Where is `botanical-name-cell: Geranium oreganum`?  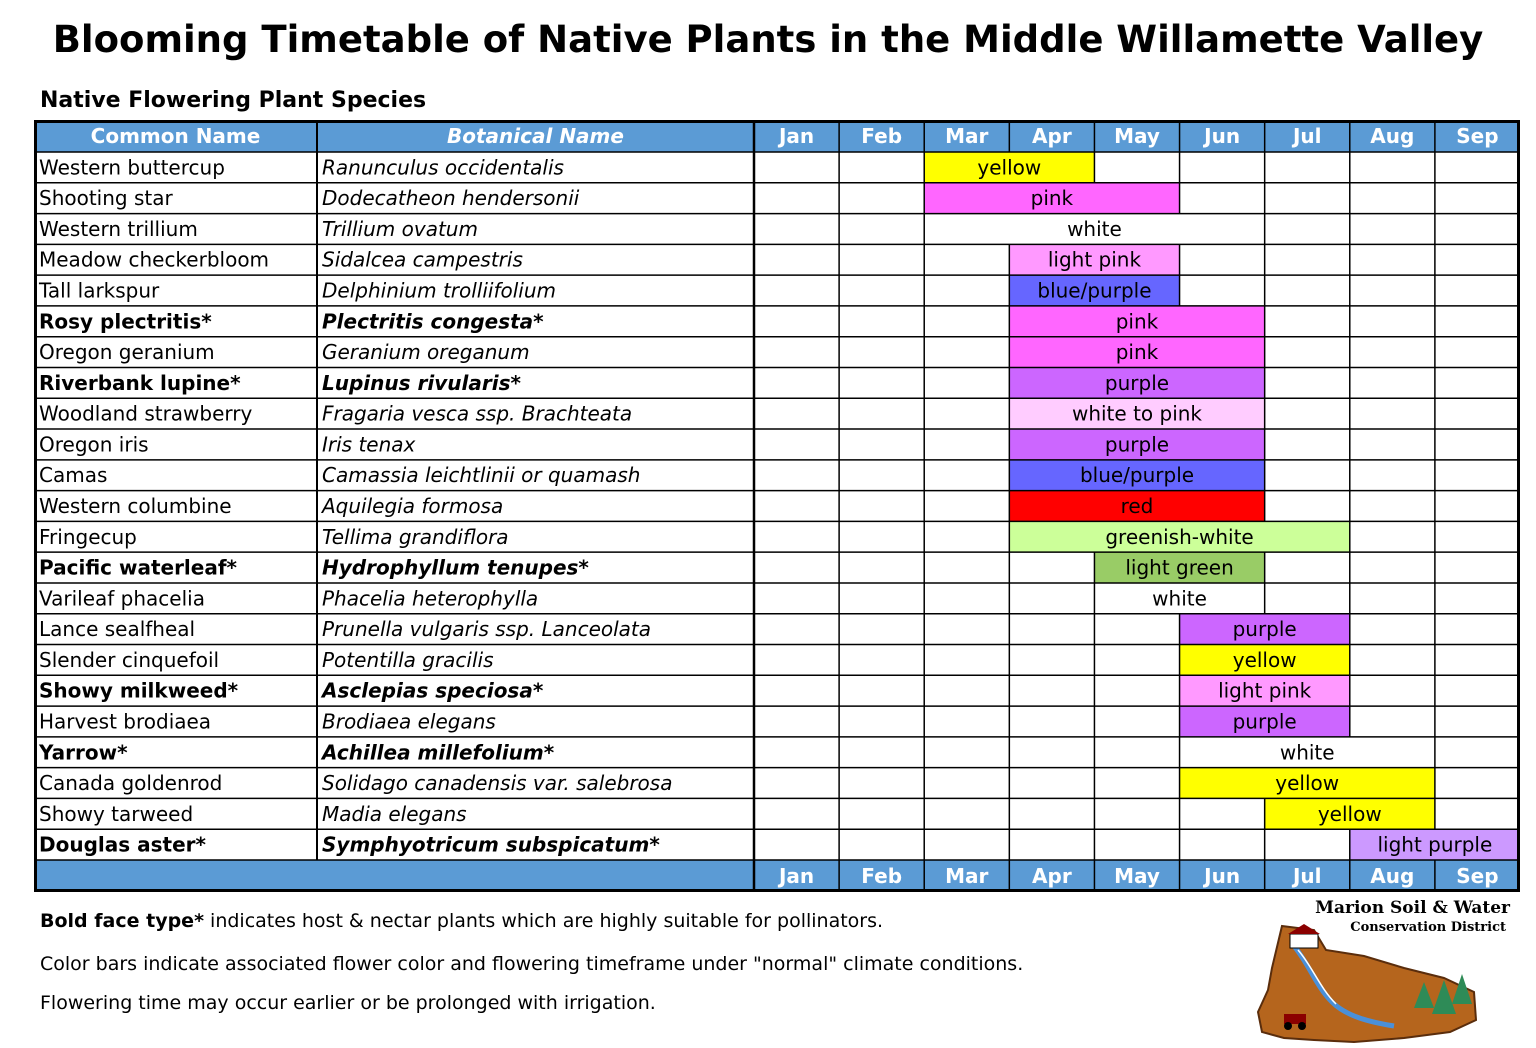
botanical-name-cell: Geranium oreganum is located at coordinates (426, 352).